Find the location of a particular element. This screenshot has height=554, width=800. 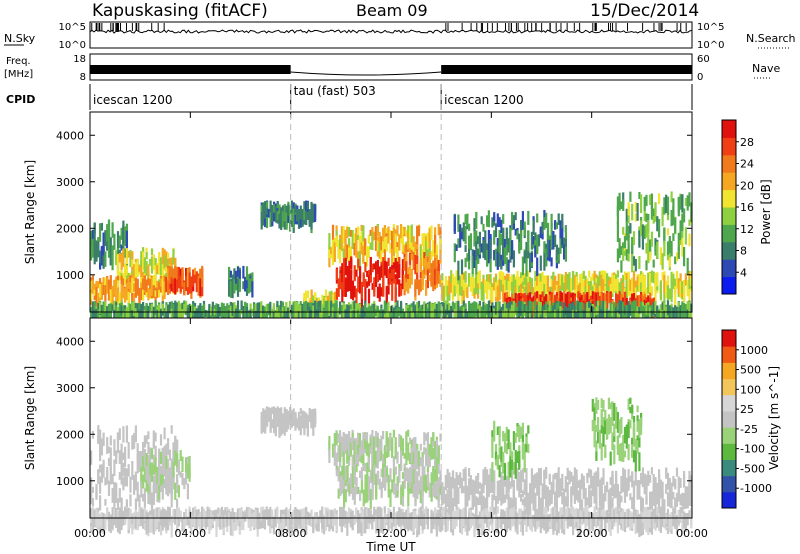

nsearch-tick-top: 10^5 is located at coordinates (710, 27).